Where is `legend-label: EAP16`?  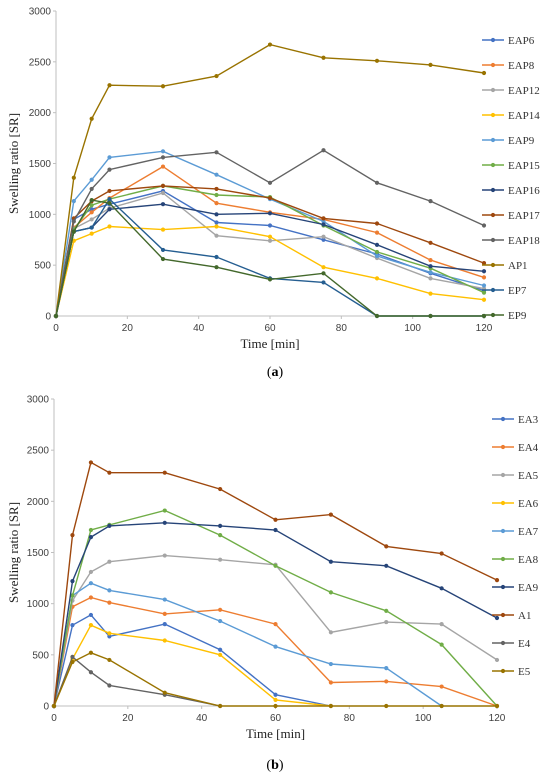
legend-label: EAP16 is located at coordinates (524, 191).